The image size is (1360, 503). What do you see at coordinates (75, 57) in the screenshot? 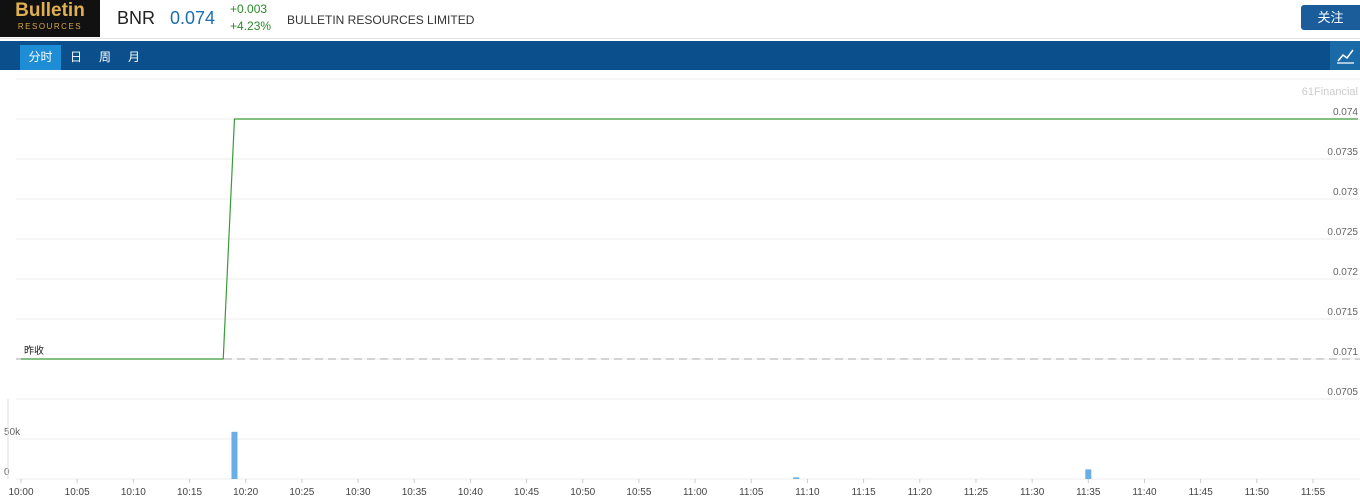
I see `tab: 日` at bounding box center [75, 57].